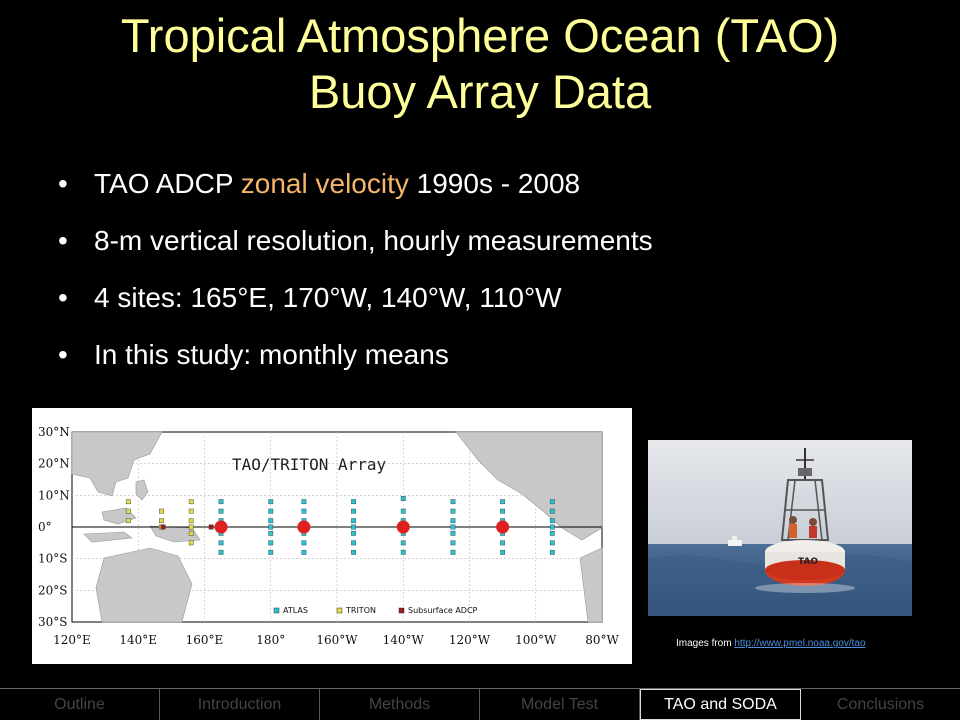  I want to click on map-land, so click(337, 527).